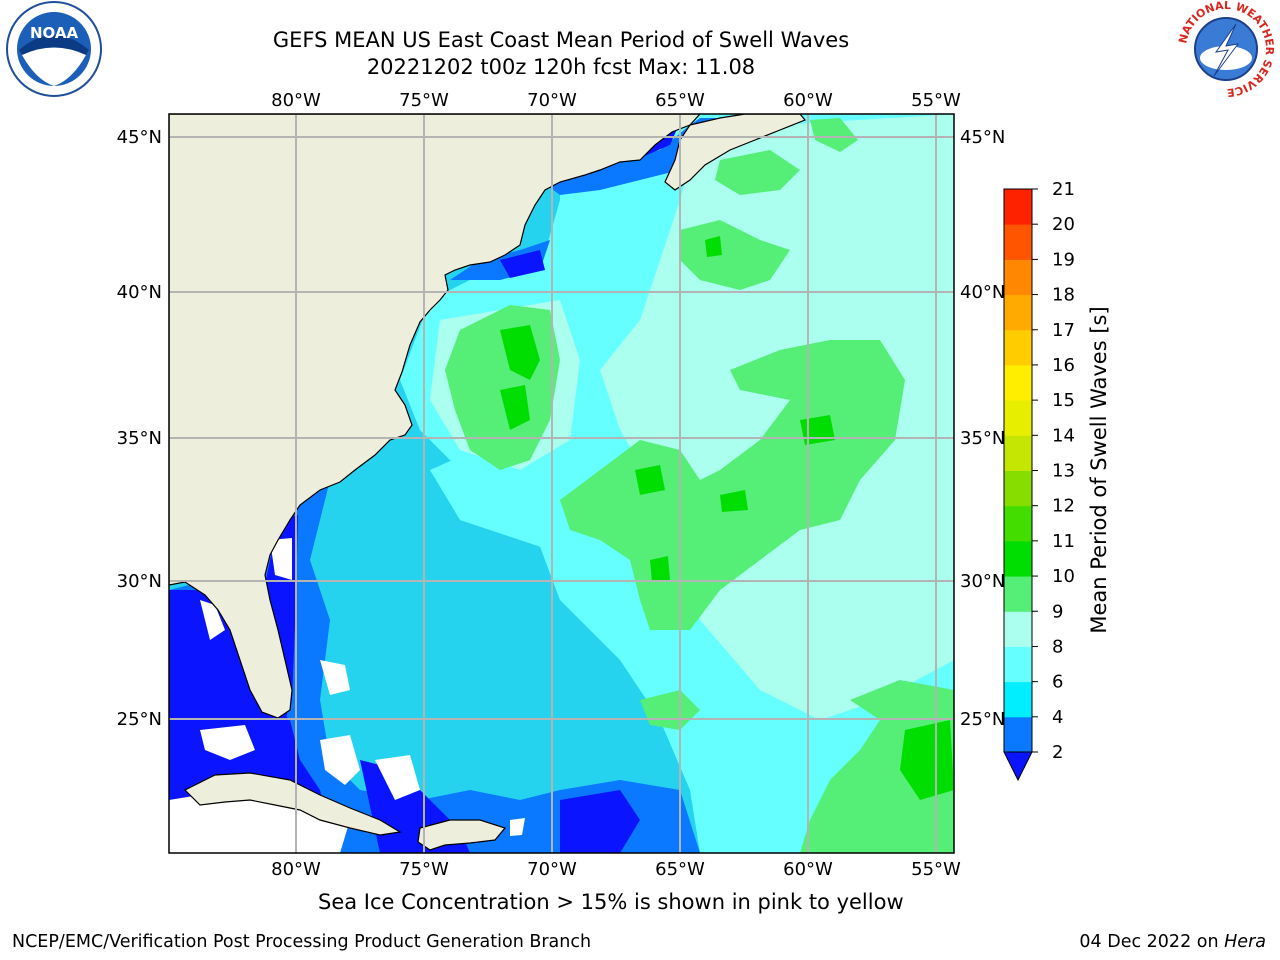 Image resolution: width=1280 pixels, height=960 pixels. What do you see at coordinates (1063, 189) in the screenshot?
I see `colorbar-tick-label: 21` at bounding box center [1063, 189].